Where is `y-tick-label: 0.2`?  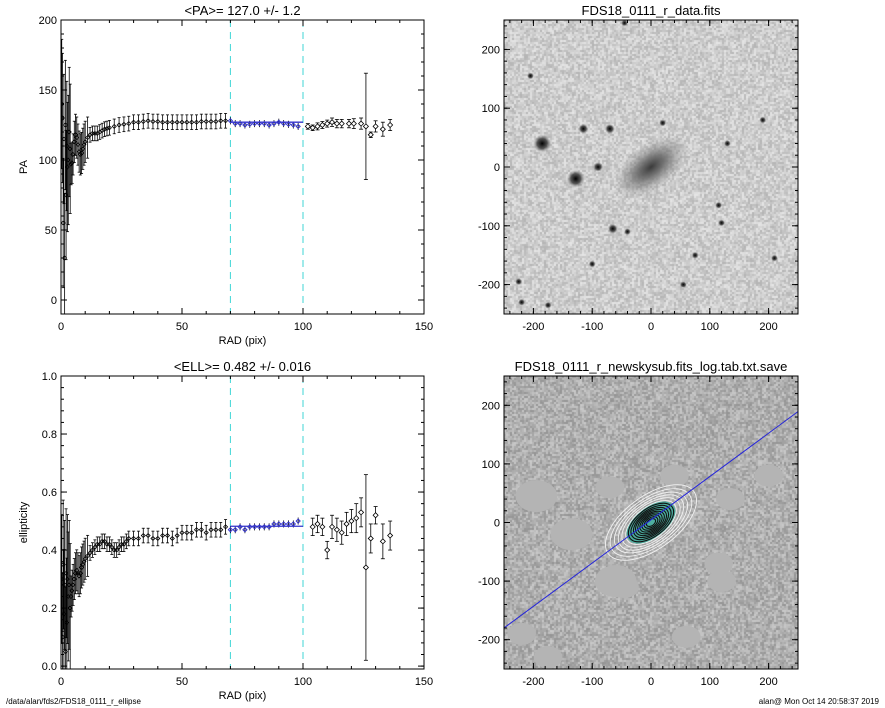 y-tick-label: 0.2 is located at coordinates (49, 609).